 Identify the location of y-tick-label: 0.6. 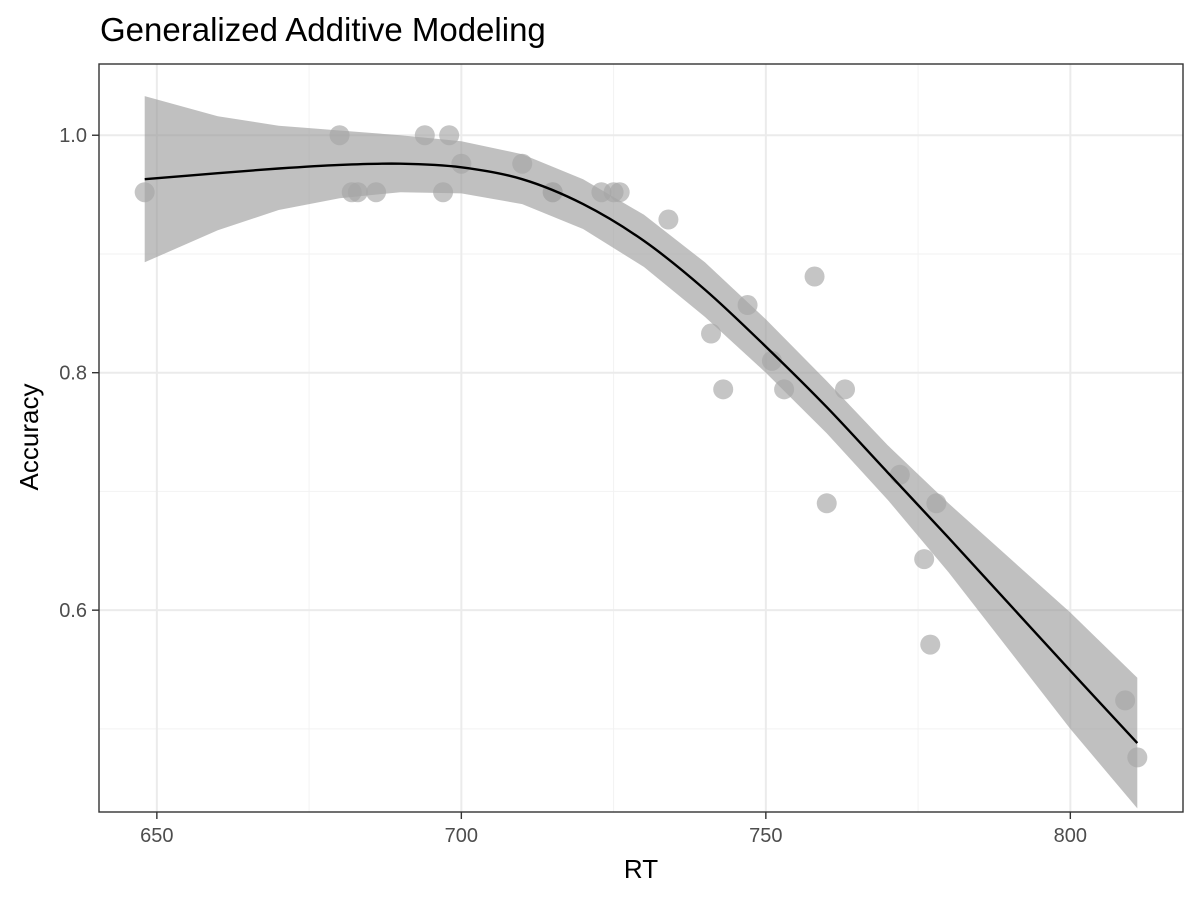
(73, 611).